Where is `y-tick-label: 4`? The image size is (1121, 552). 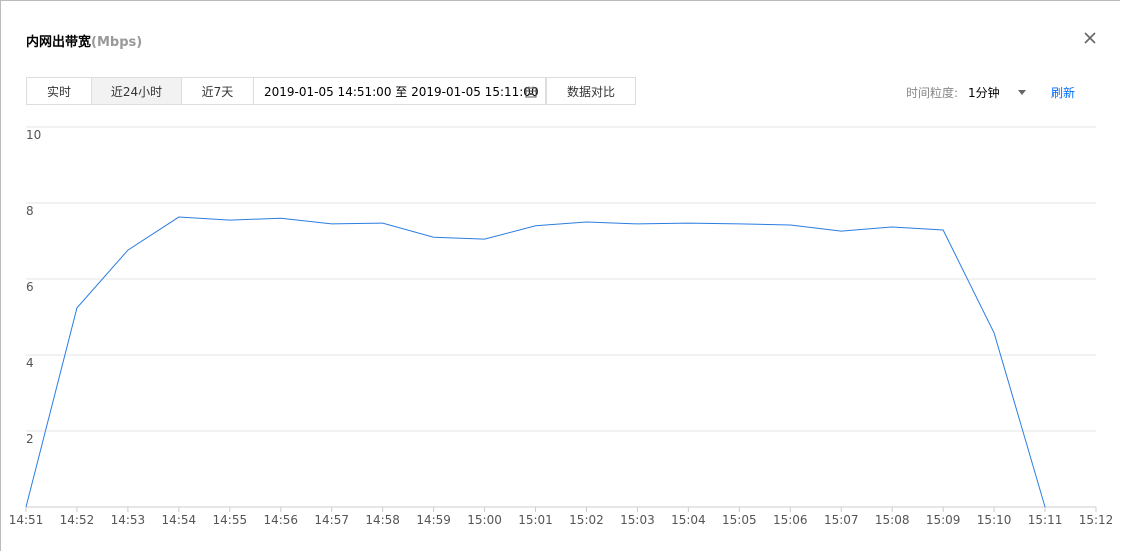
y-tick-label: 4 is located at coordinates (30, 363).